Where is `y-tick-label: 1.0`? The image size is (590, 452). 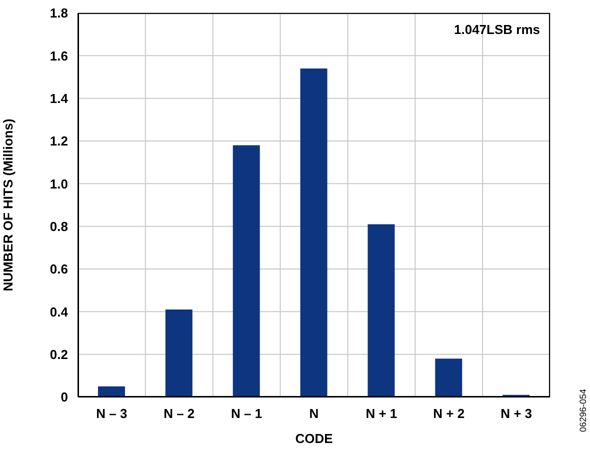
y-tick-label: 1.0 is located at coordinates (59, 184).